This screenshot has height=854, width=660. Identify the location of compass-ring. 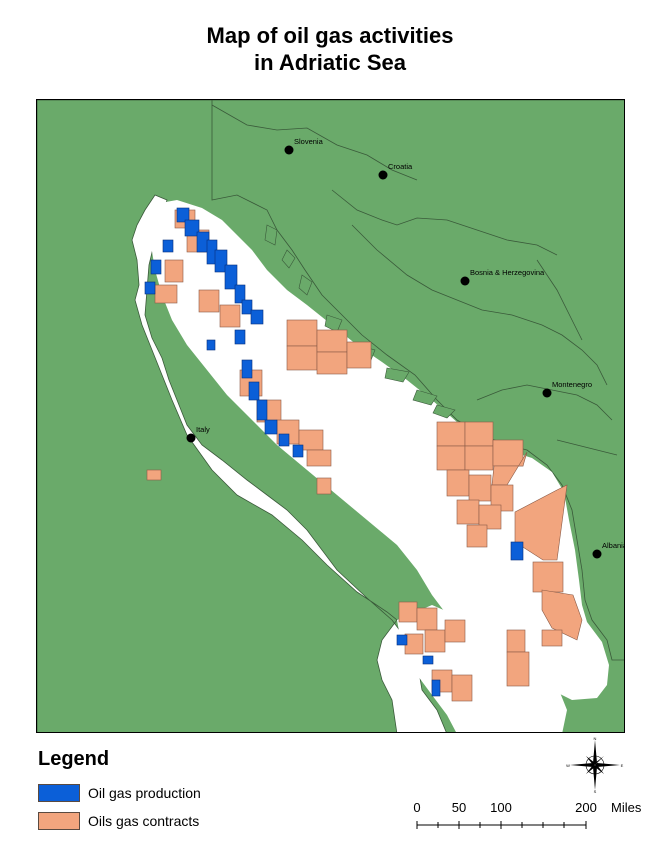
(595, 765).